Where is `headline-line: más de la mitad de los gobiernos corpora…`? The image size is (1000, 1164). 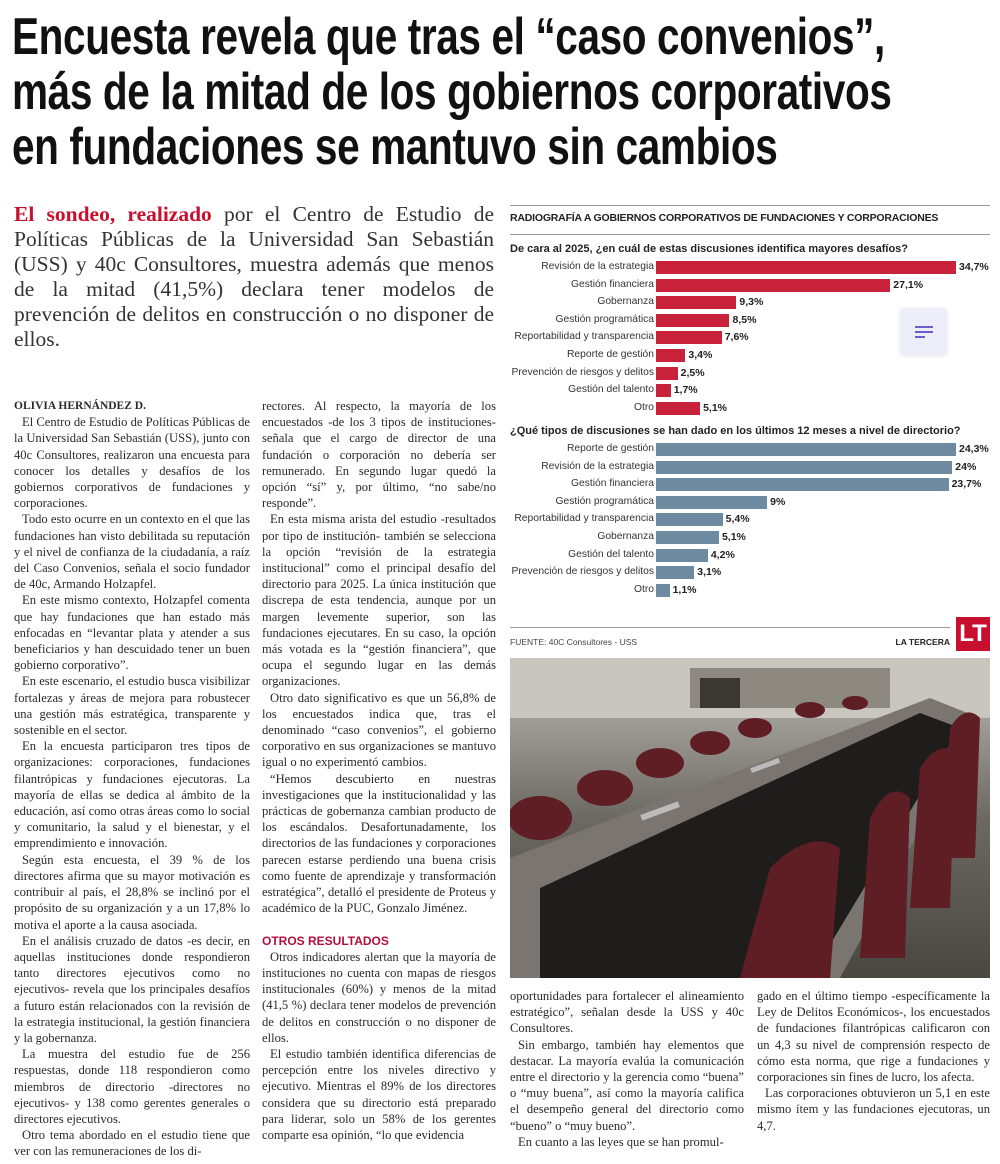 headline-line: más de la mitad de los gobiernos corpora… is located at coordinates (452, 92).